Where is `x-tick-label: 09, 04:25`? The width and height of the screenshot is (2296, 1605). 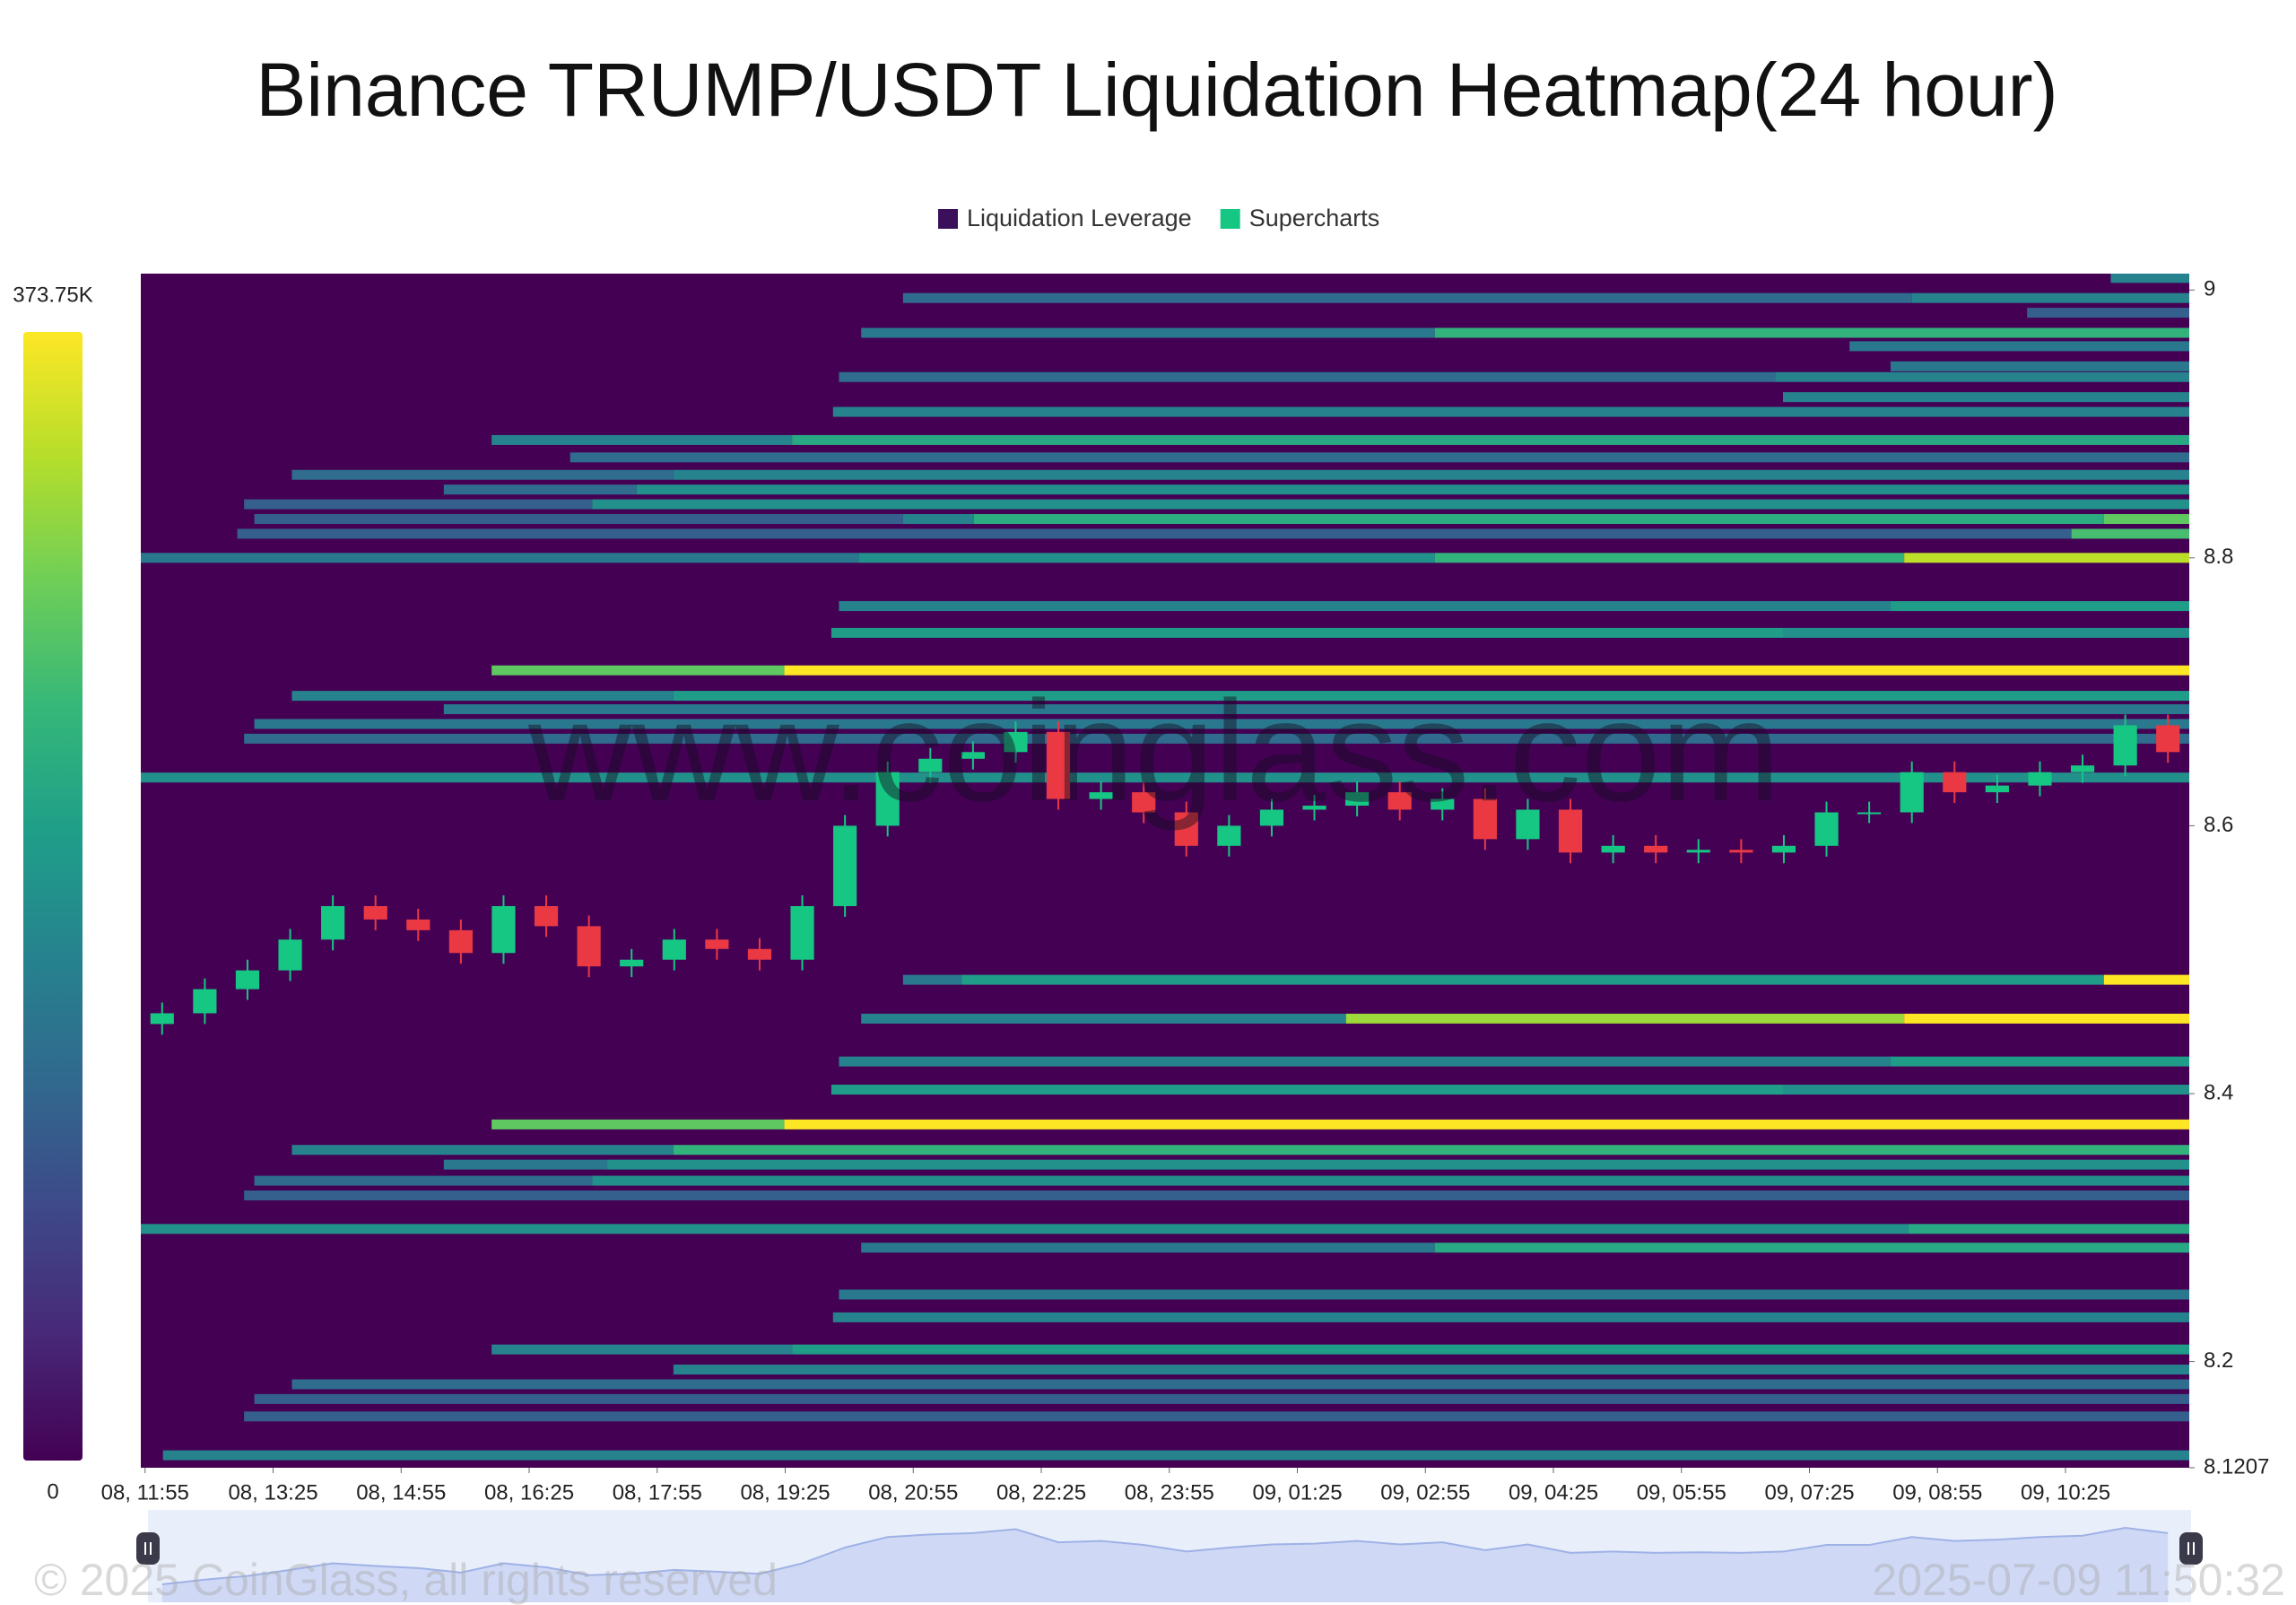 x-tick-label: 09, 04:25 is located at coordinates (1553, 1492).